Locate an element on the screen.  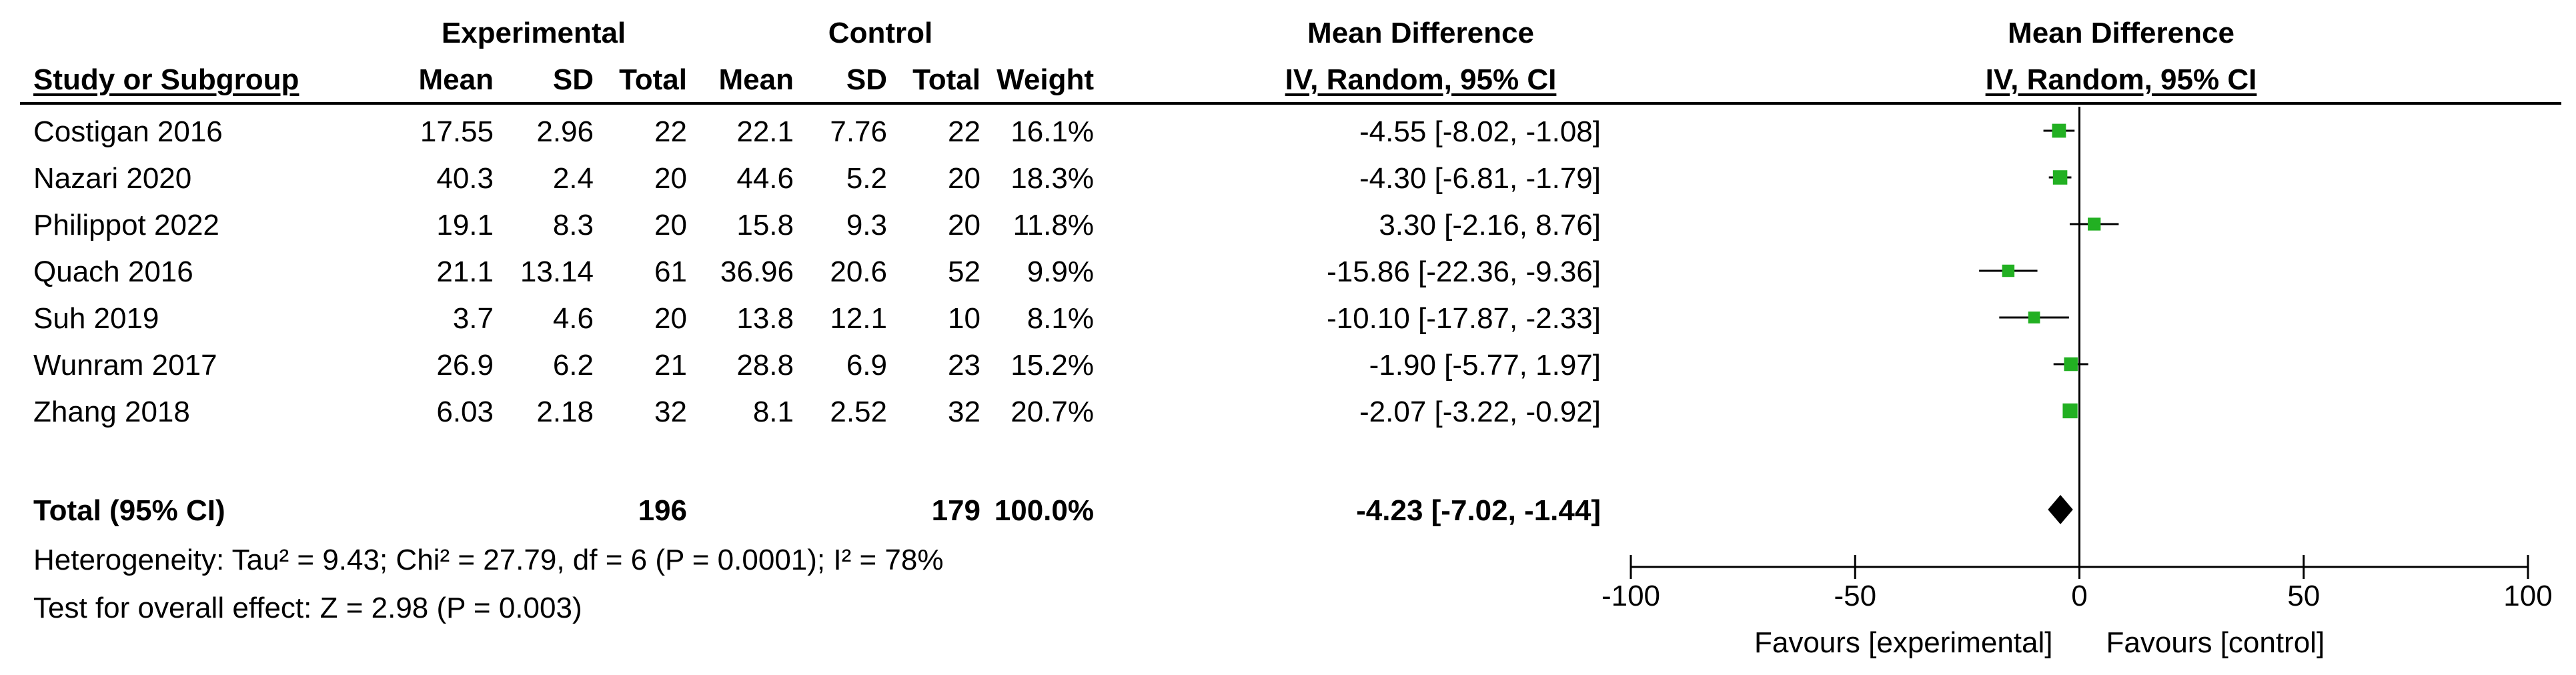
col-ctl-sd: SD is located at coordinates (867, 79).